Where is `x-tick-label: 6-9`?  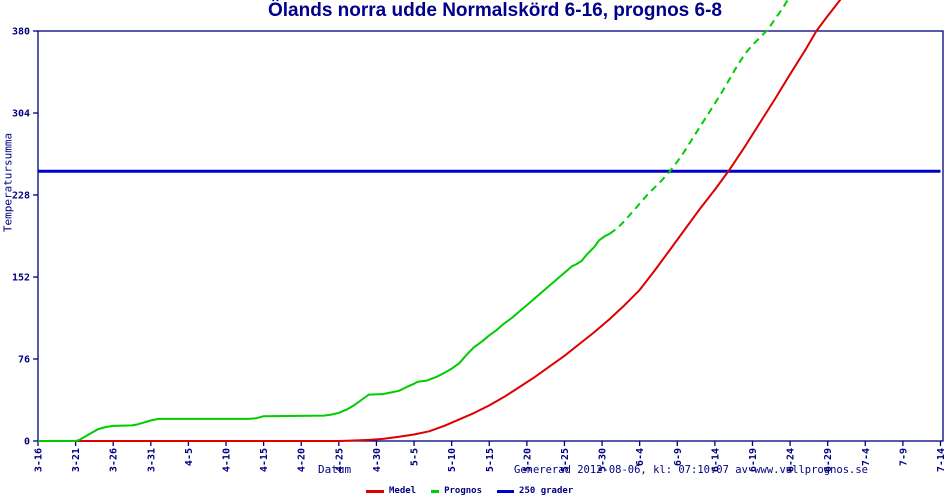
x-tick-label: 6-9 is located at coordinates (678, 457).